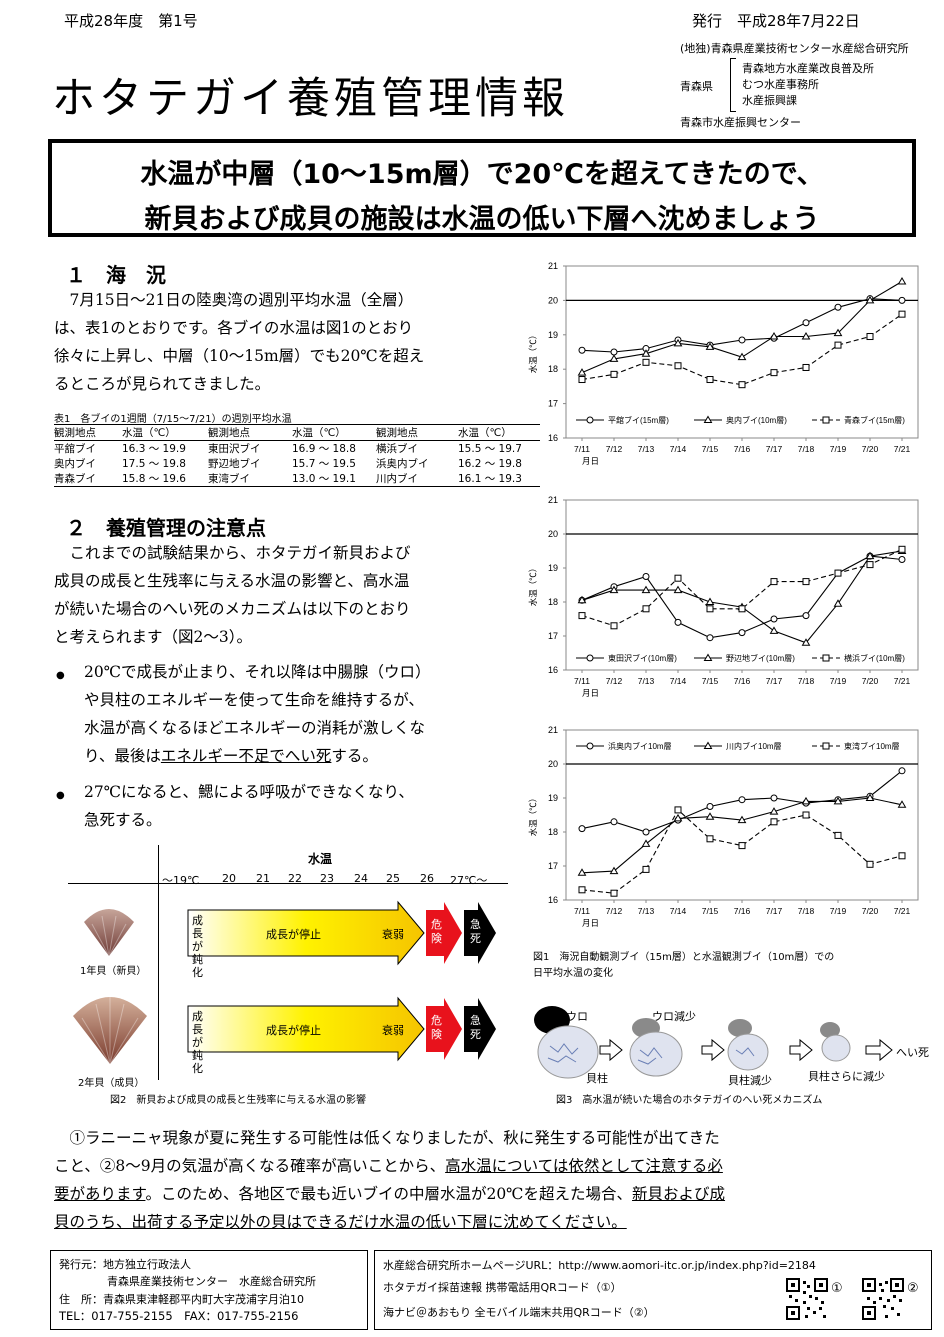 This screenshot has height=1337, width=944. Describe the element at coordinates (393, 878) in the screenshot. I see `fig2-scale-tick: 25` at that location.